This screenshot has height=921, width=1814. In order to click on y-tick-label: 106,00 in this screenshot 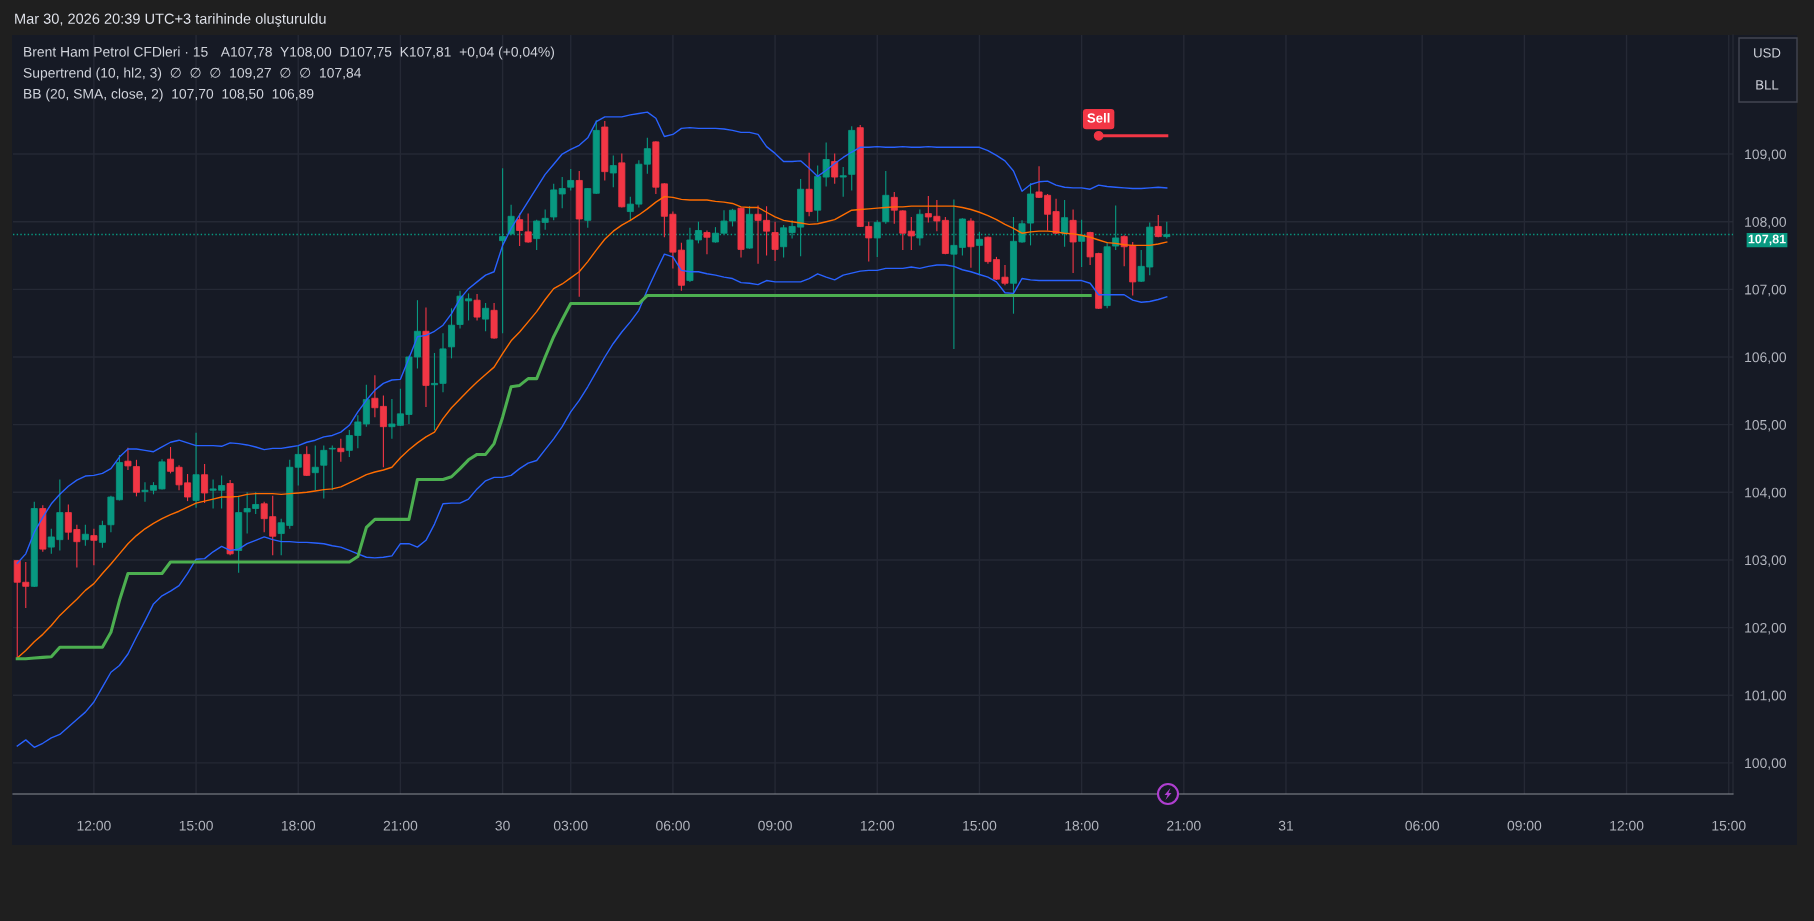, I will do `click(1766, 358)`.